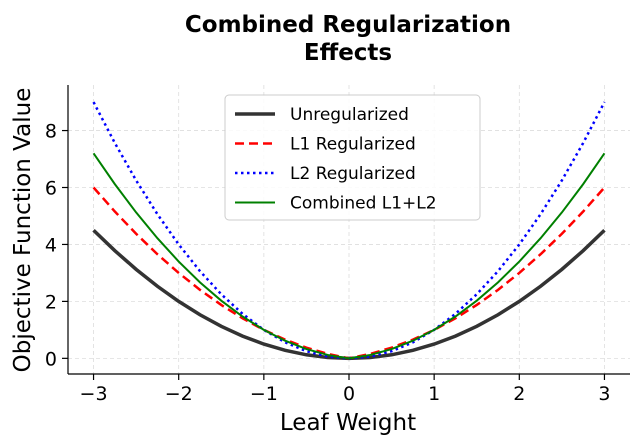 The height and width of the screenshot is (446, 640). I want to click on chart-title-line-2: Effects, so click(348, 53).